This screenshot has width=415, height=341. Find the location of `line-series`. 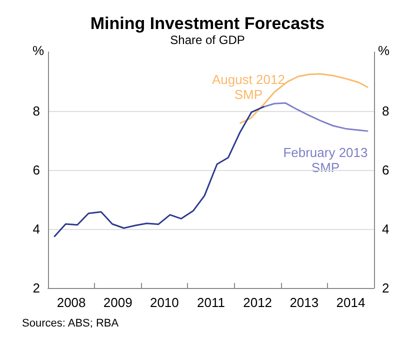

line-series is located at coordinates (315, 117).